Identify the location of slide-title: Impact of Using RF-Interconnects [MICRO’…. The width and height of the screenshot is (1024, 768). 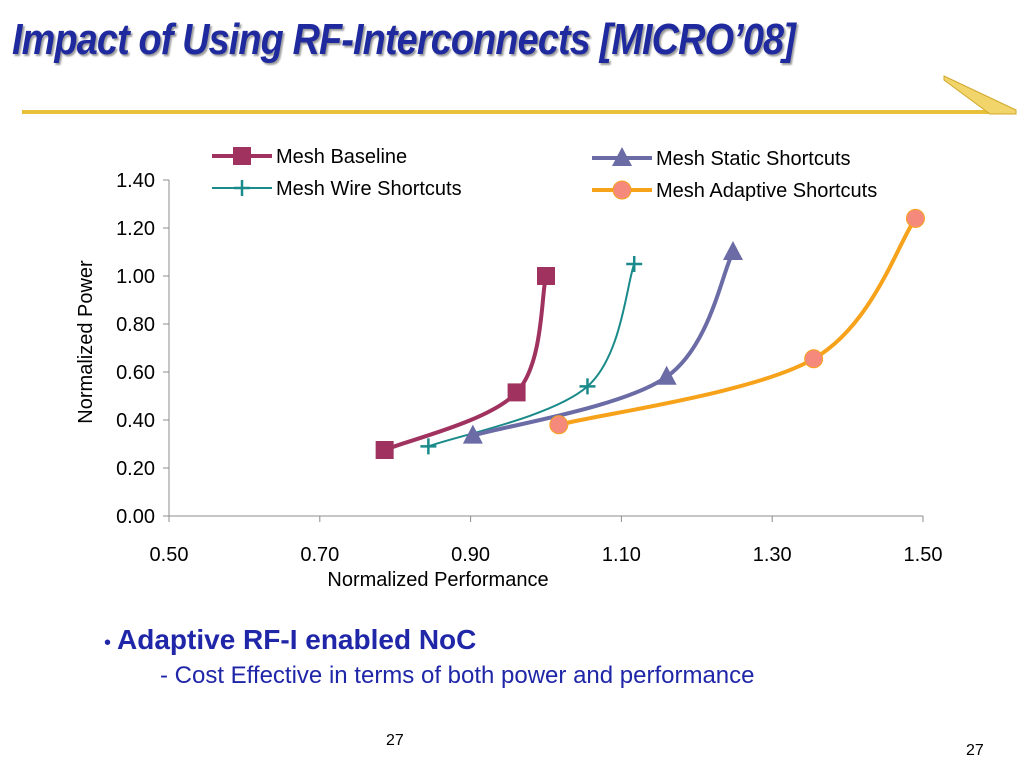
(404, 39).